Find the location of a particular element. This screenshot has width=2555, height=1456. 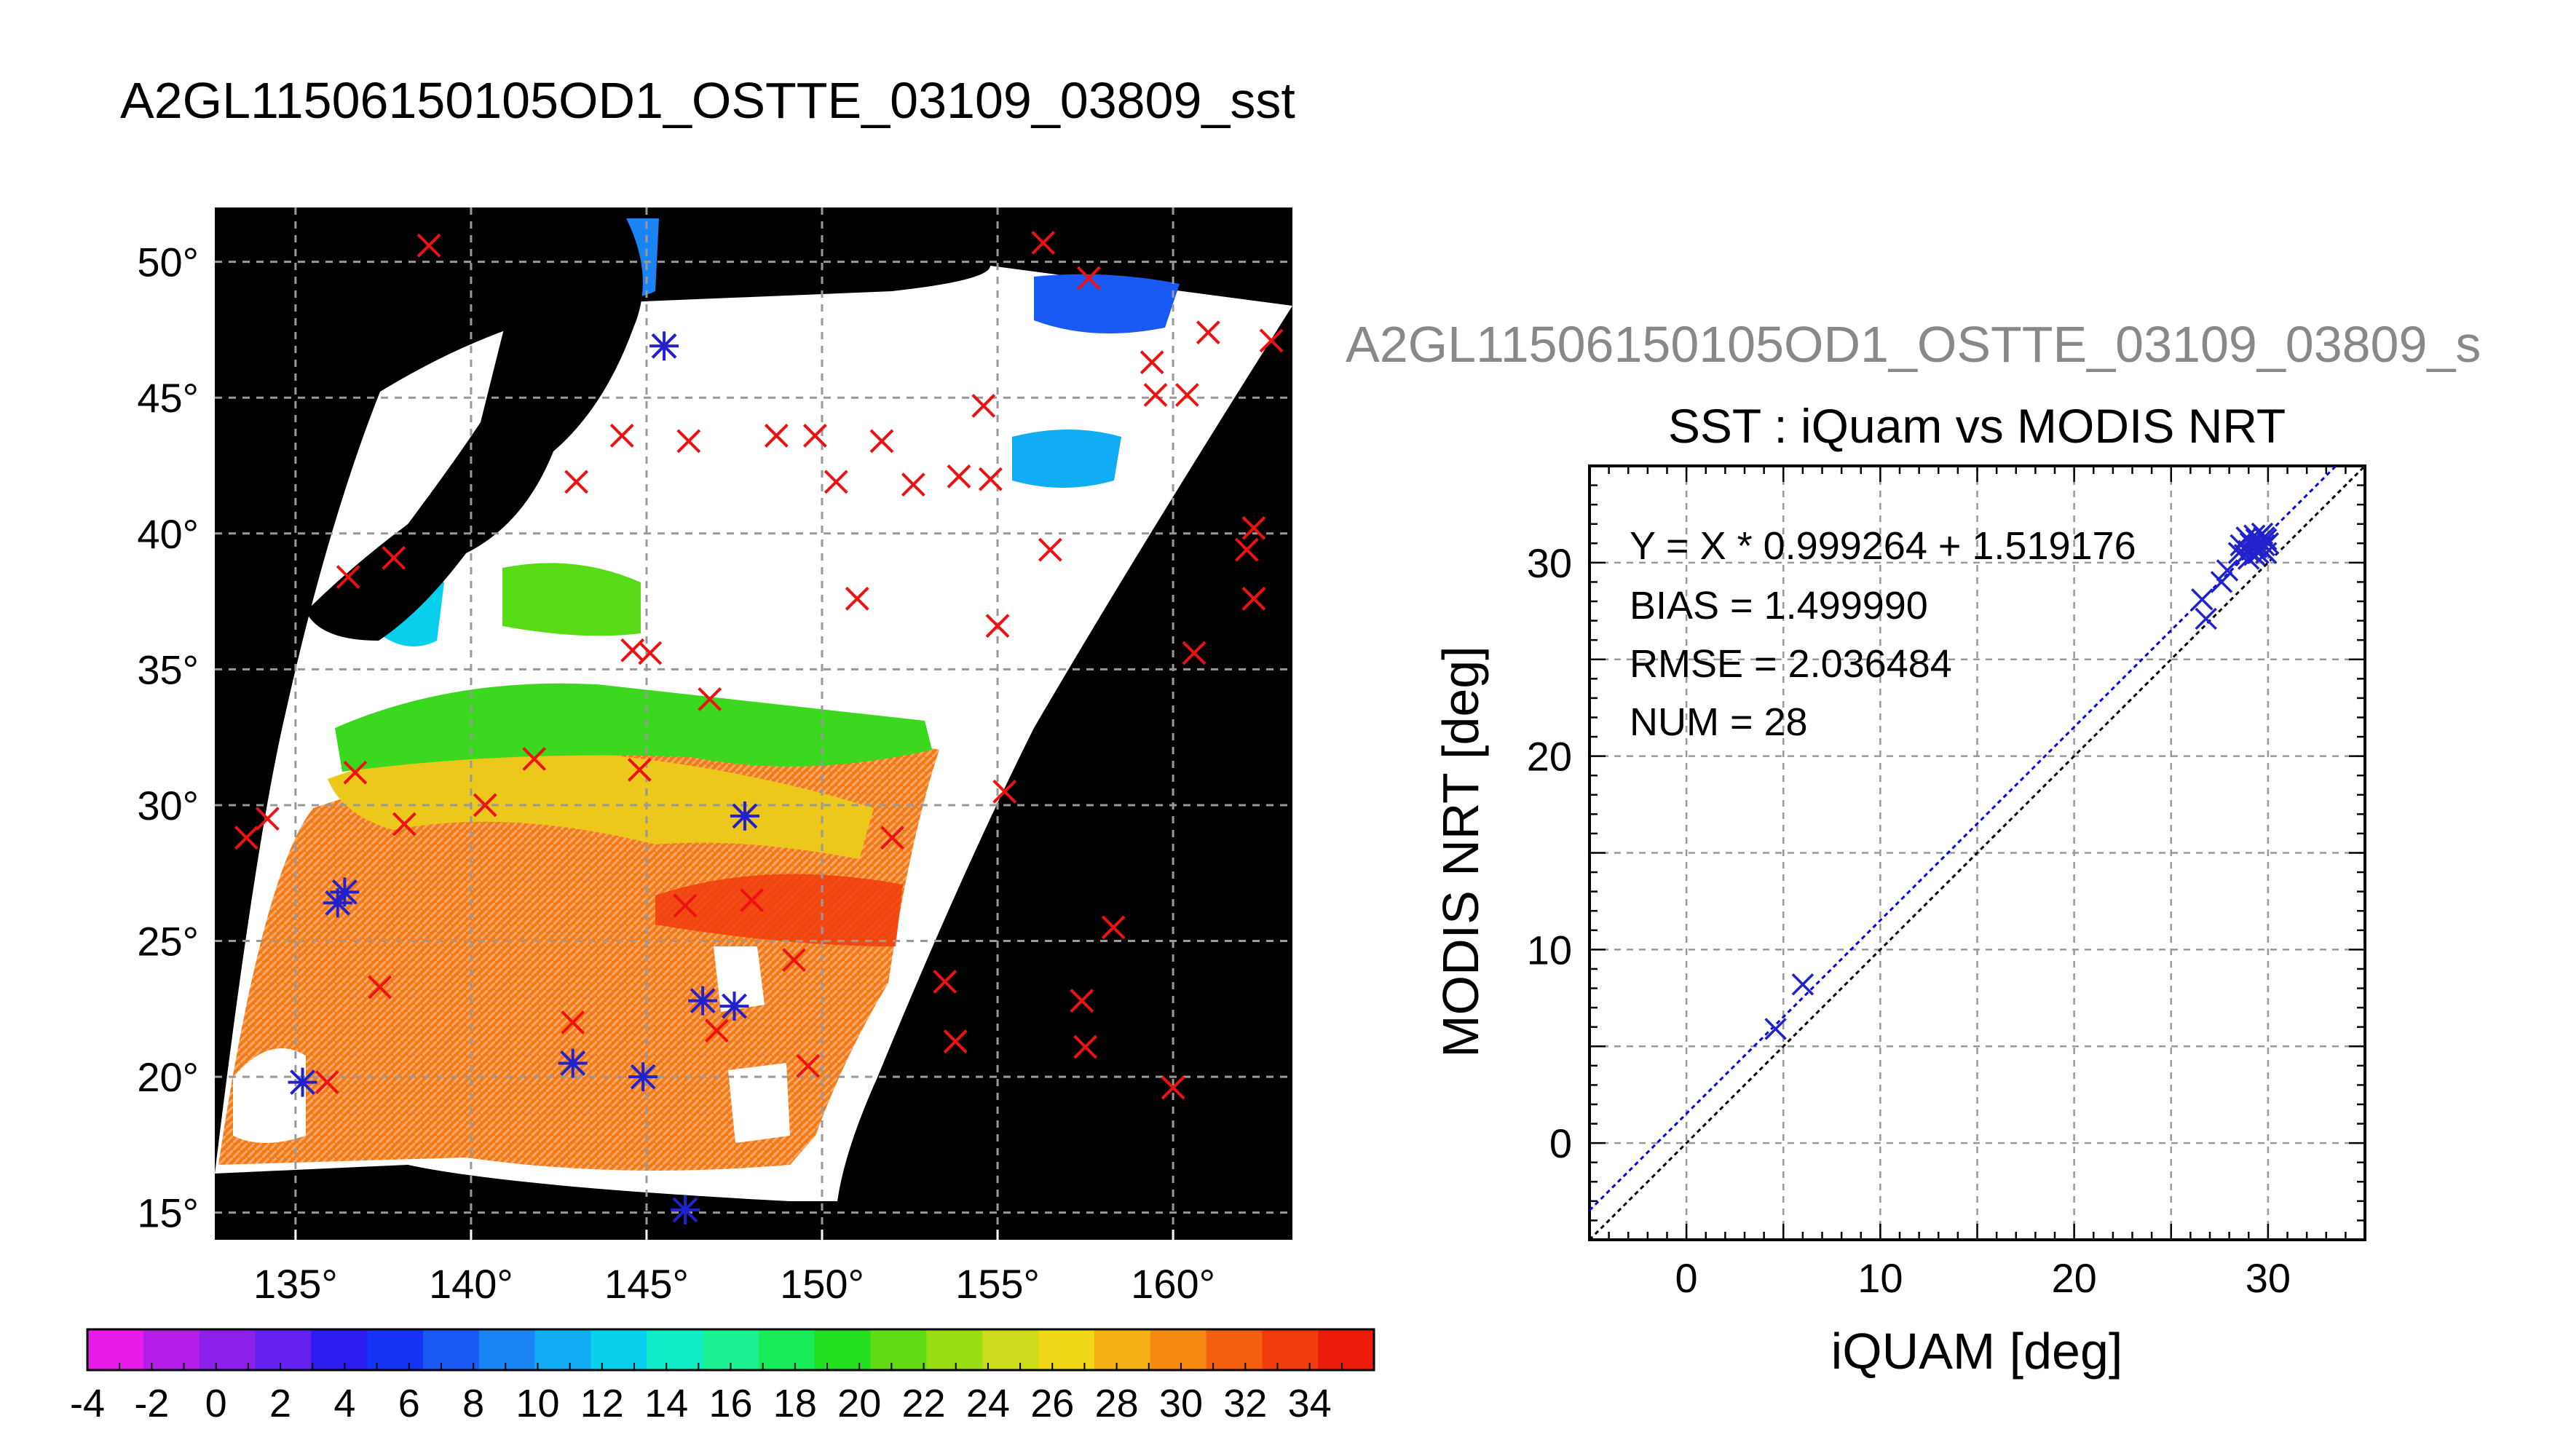

map-lon-label: 150° is located at coordinates (822, 1284).